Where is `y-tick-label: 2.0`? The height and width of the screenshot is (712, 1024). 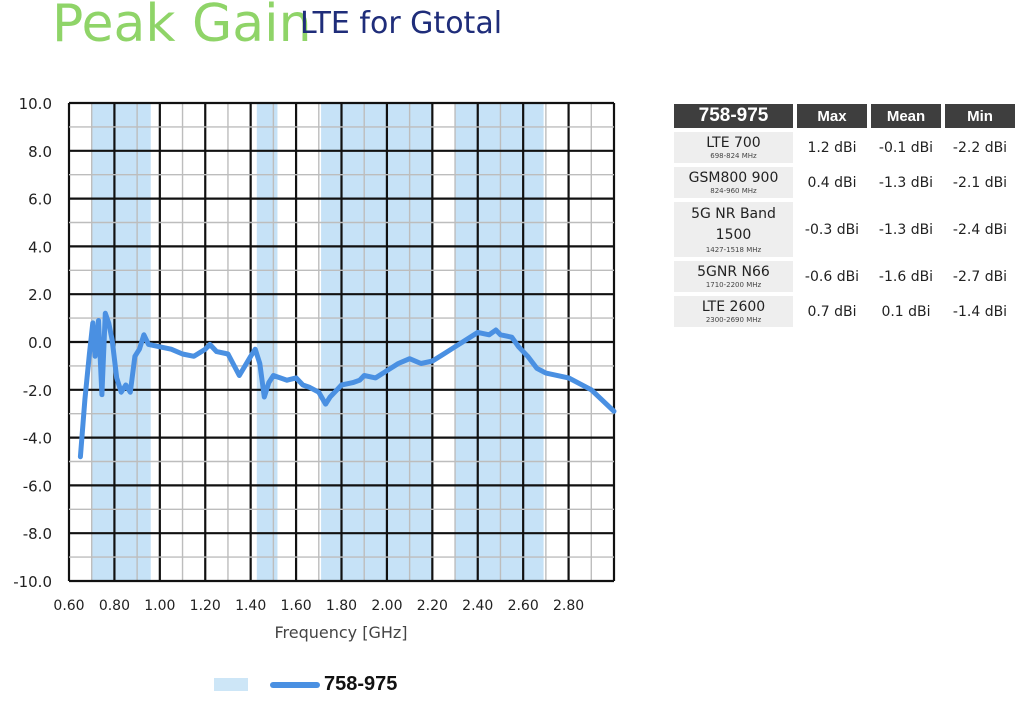 y-tick-label: 2.0 is located at coordinates (40, 295).